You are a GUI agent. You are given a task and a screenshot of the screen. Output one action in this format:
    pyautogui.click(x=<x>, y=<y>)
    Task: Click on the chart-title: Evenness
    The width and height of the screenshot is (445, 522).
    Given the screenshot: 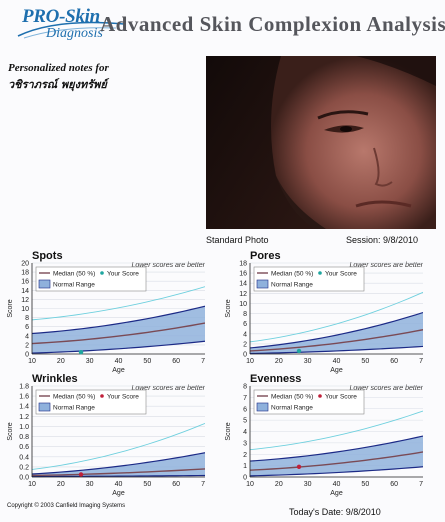 What is the action you would take?
    pyautogui.click(x=275, y=379)
    